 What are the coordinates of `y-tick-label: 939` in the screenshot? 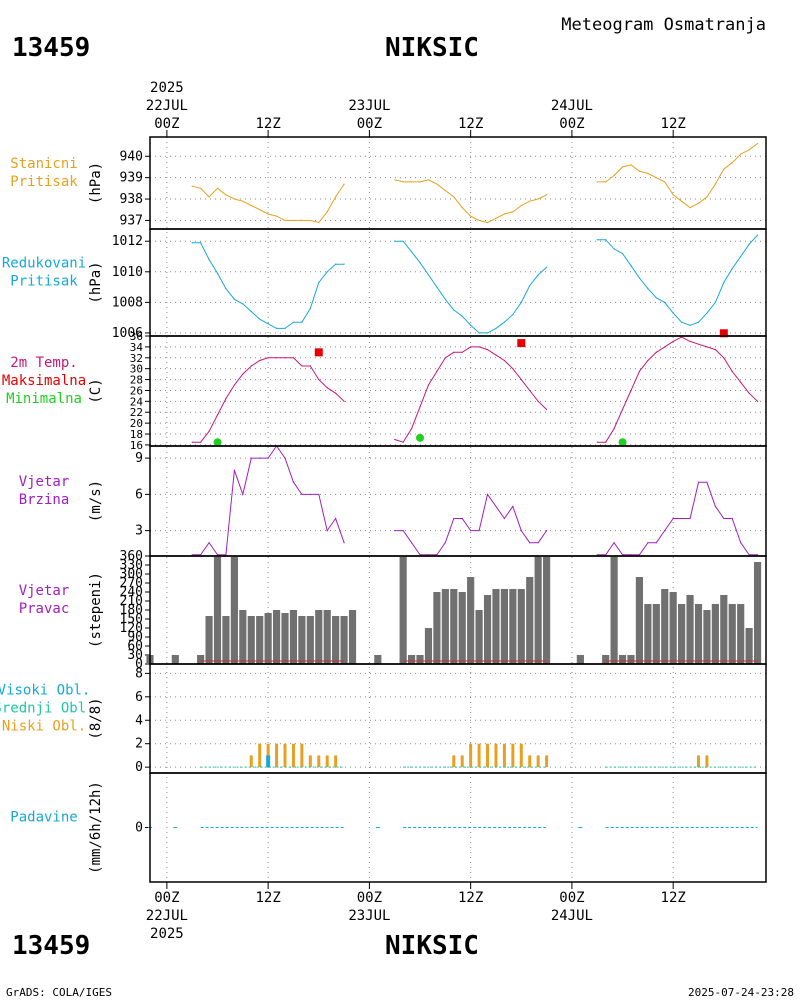 It's located at (131, 178).